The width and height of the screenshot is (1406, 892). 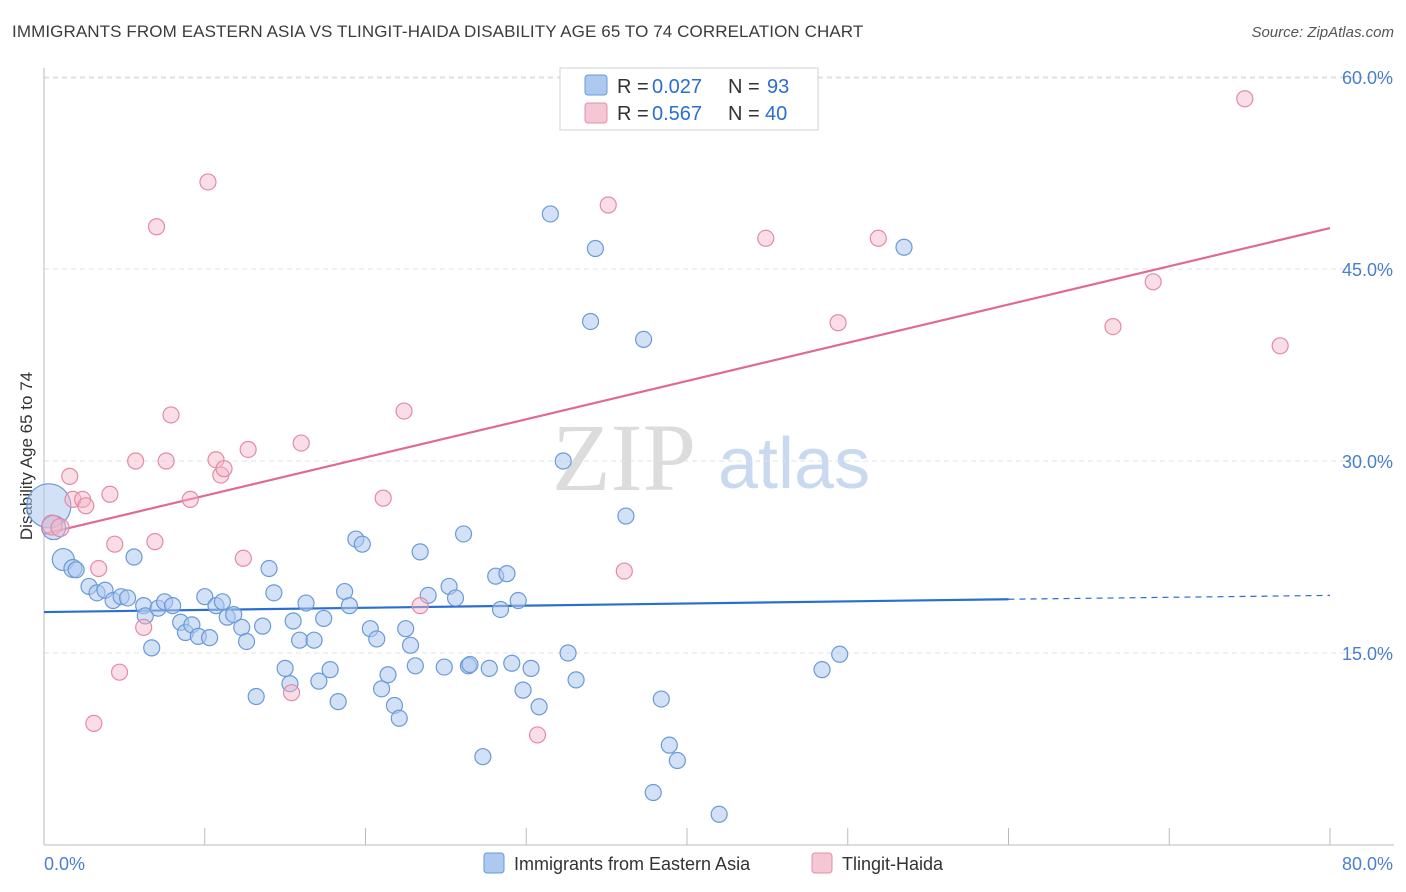 What do you see at coordinates (596, 113) in the screenshot?
I see `legend-swatch-pink` at bounding box center [596, 113].